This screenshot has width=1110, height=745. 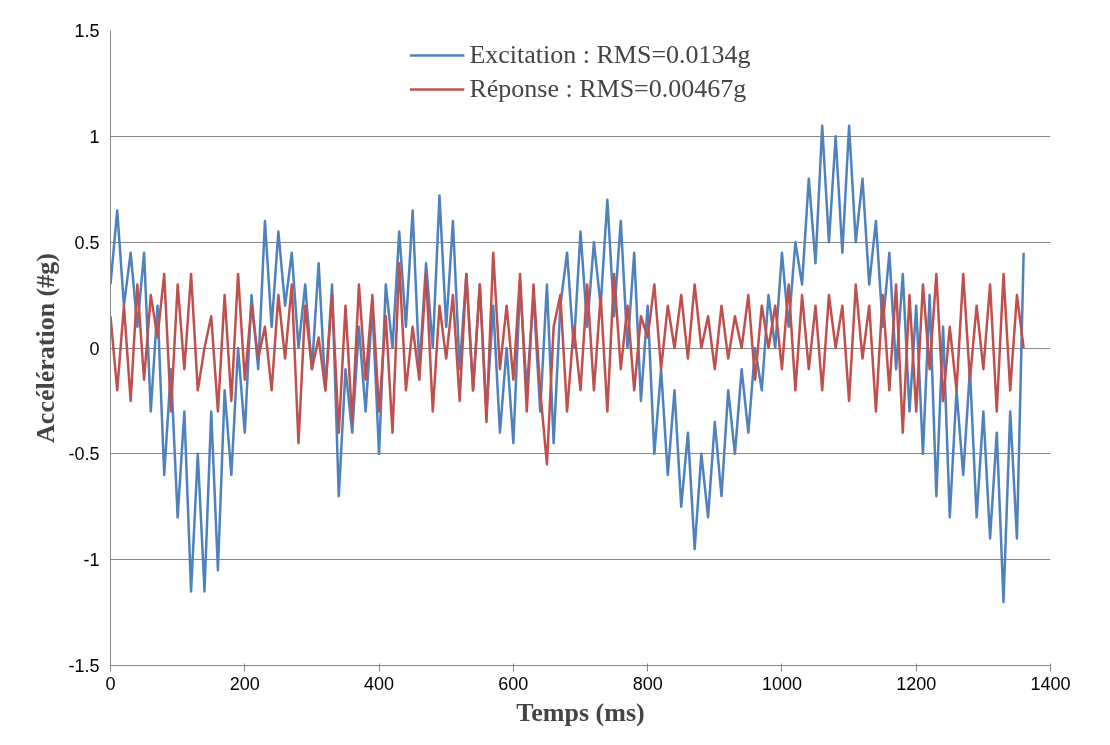 What do you see at coordinates (379, 683) in the screenshot?
I see `x-tick-label: 400` at bounding box center [379, 683].